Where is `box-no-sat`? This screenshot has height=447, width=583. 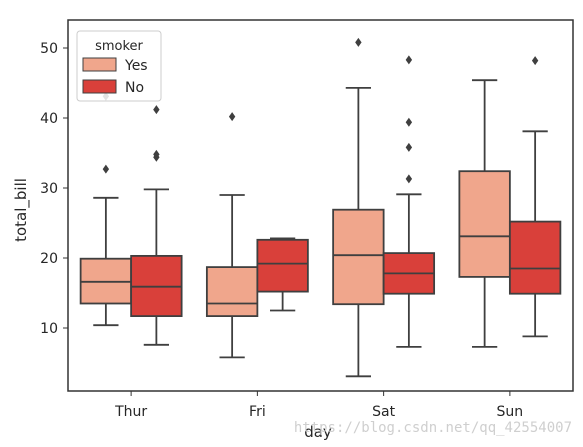
box-no-sat is located at coordinates (409, 201).